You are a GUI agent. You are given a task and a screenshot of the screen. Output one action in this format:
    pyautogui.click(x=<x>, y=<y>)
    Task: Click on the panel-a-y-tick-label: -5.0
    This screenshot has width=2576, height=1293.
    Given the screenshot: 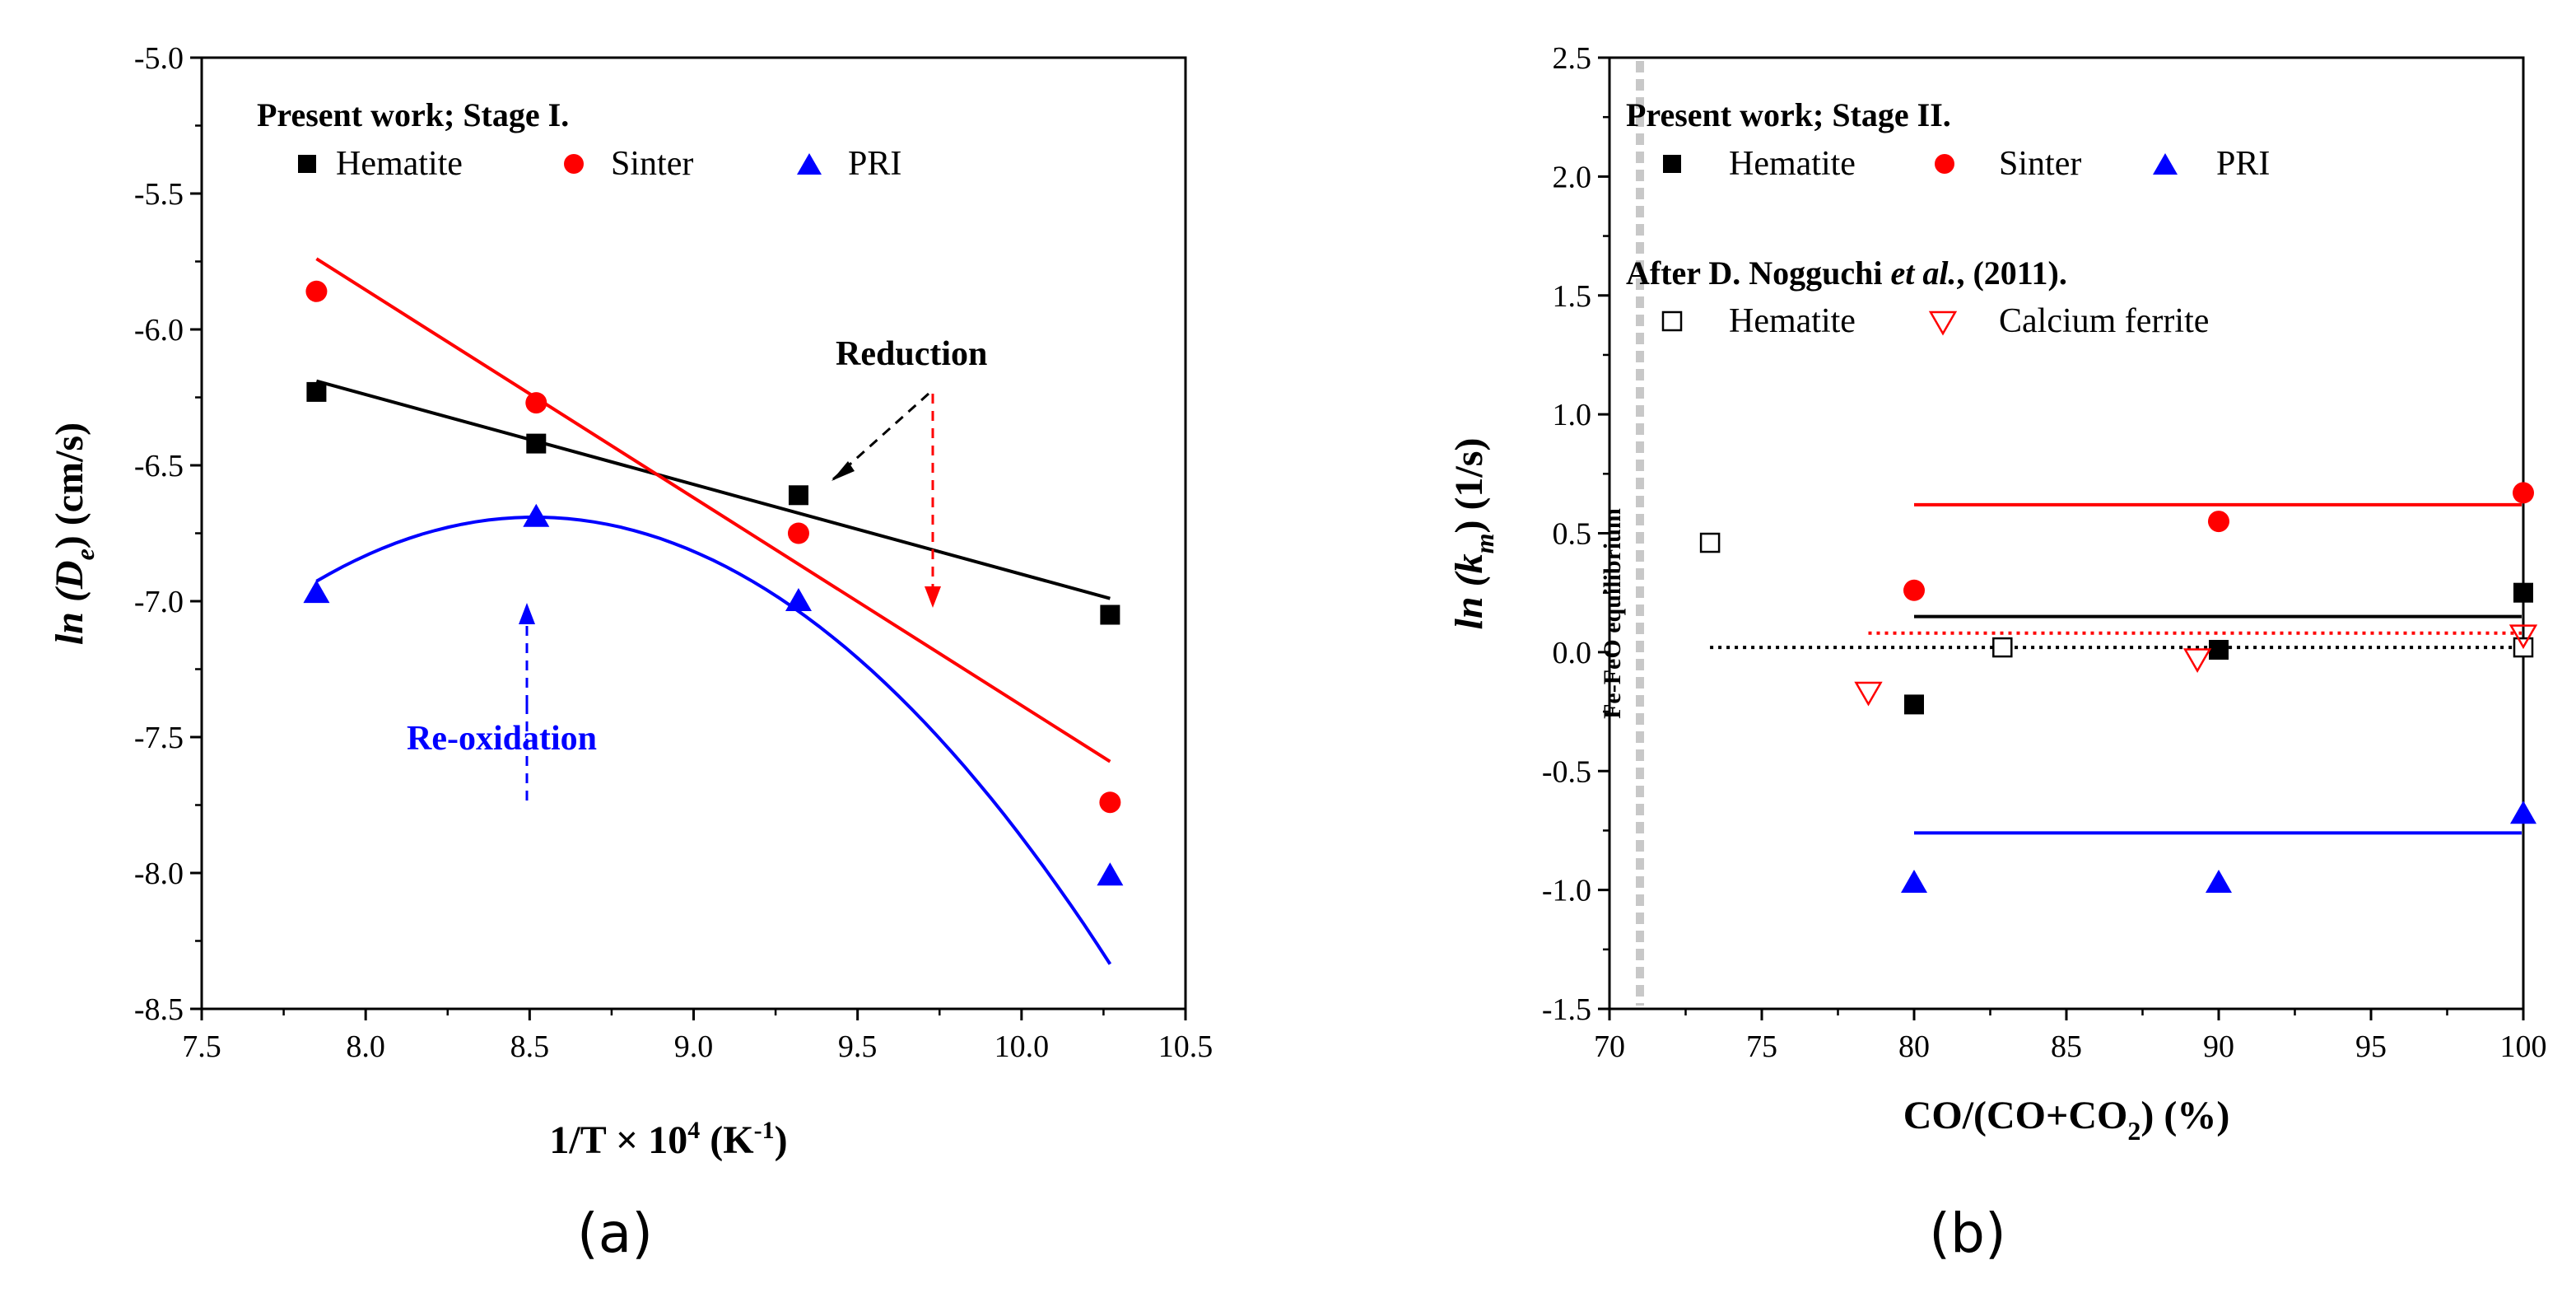 What is the action you would take?
    pyautogui.click(x=159, y=58)
    